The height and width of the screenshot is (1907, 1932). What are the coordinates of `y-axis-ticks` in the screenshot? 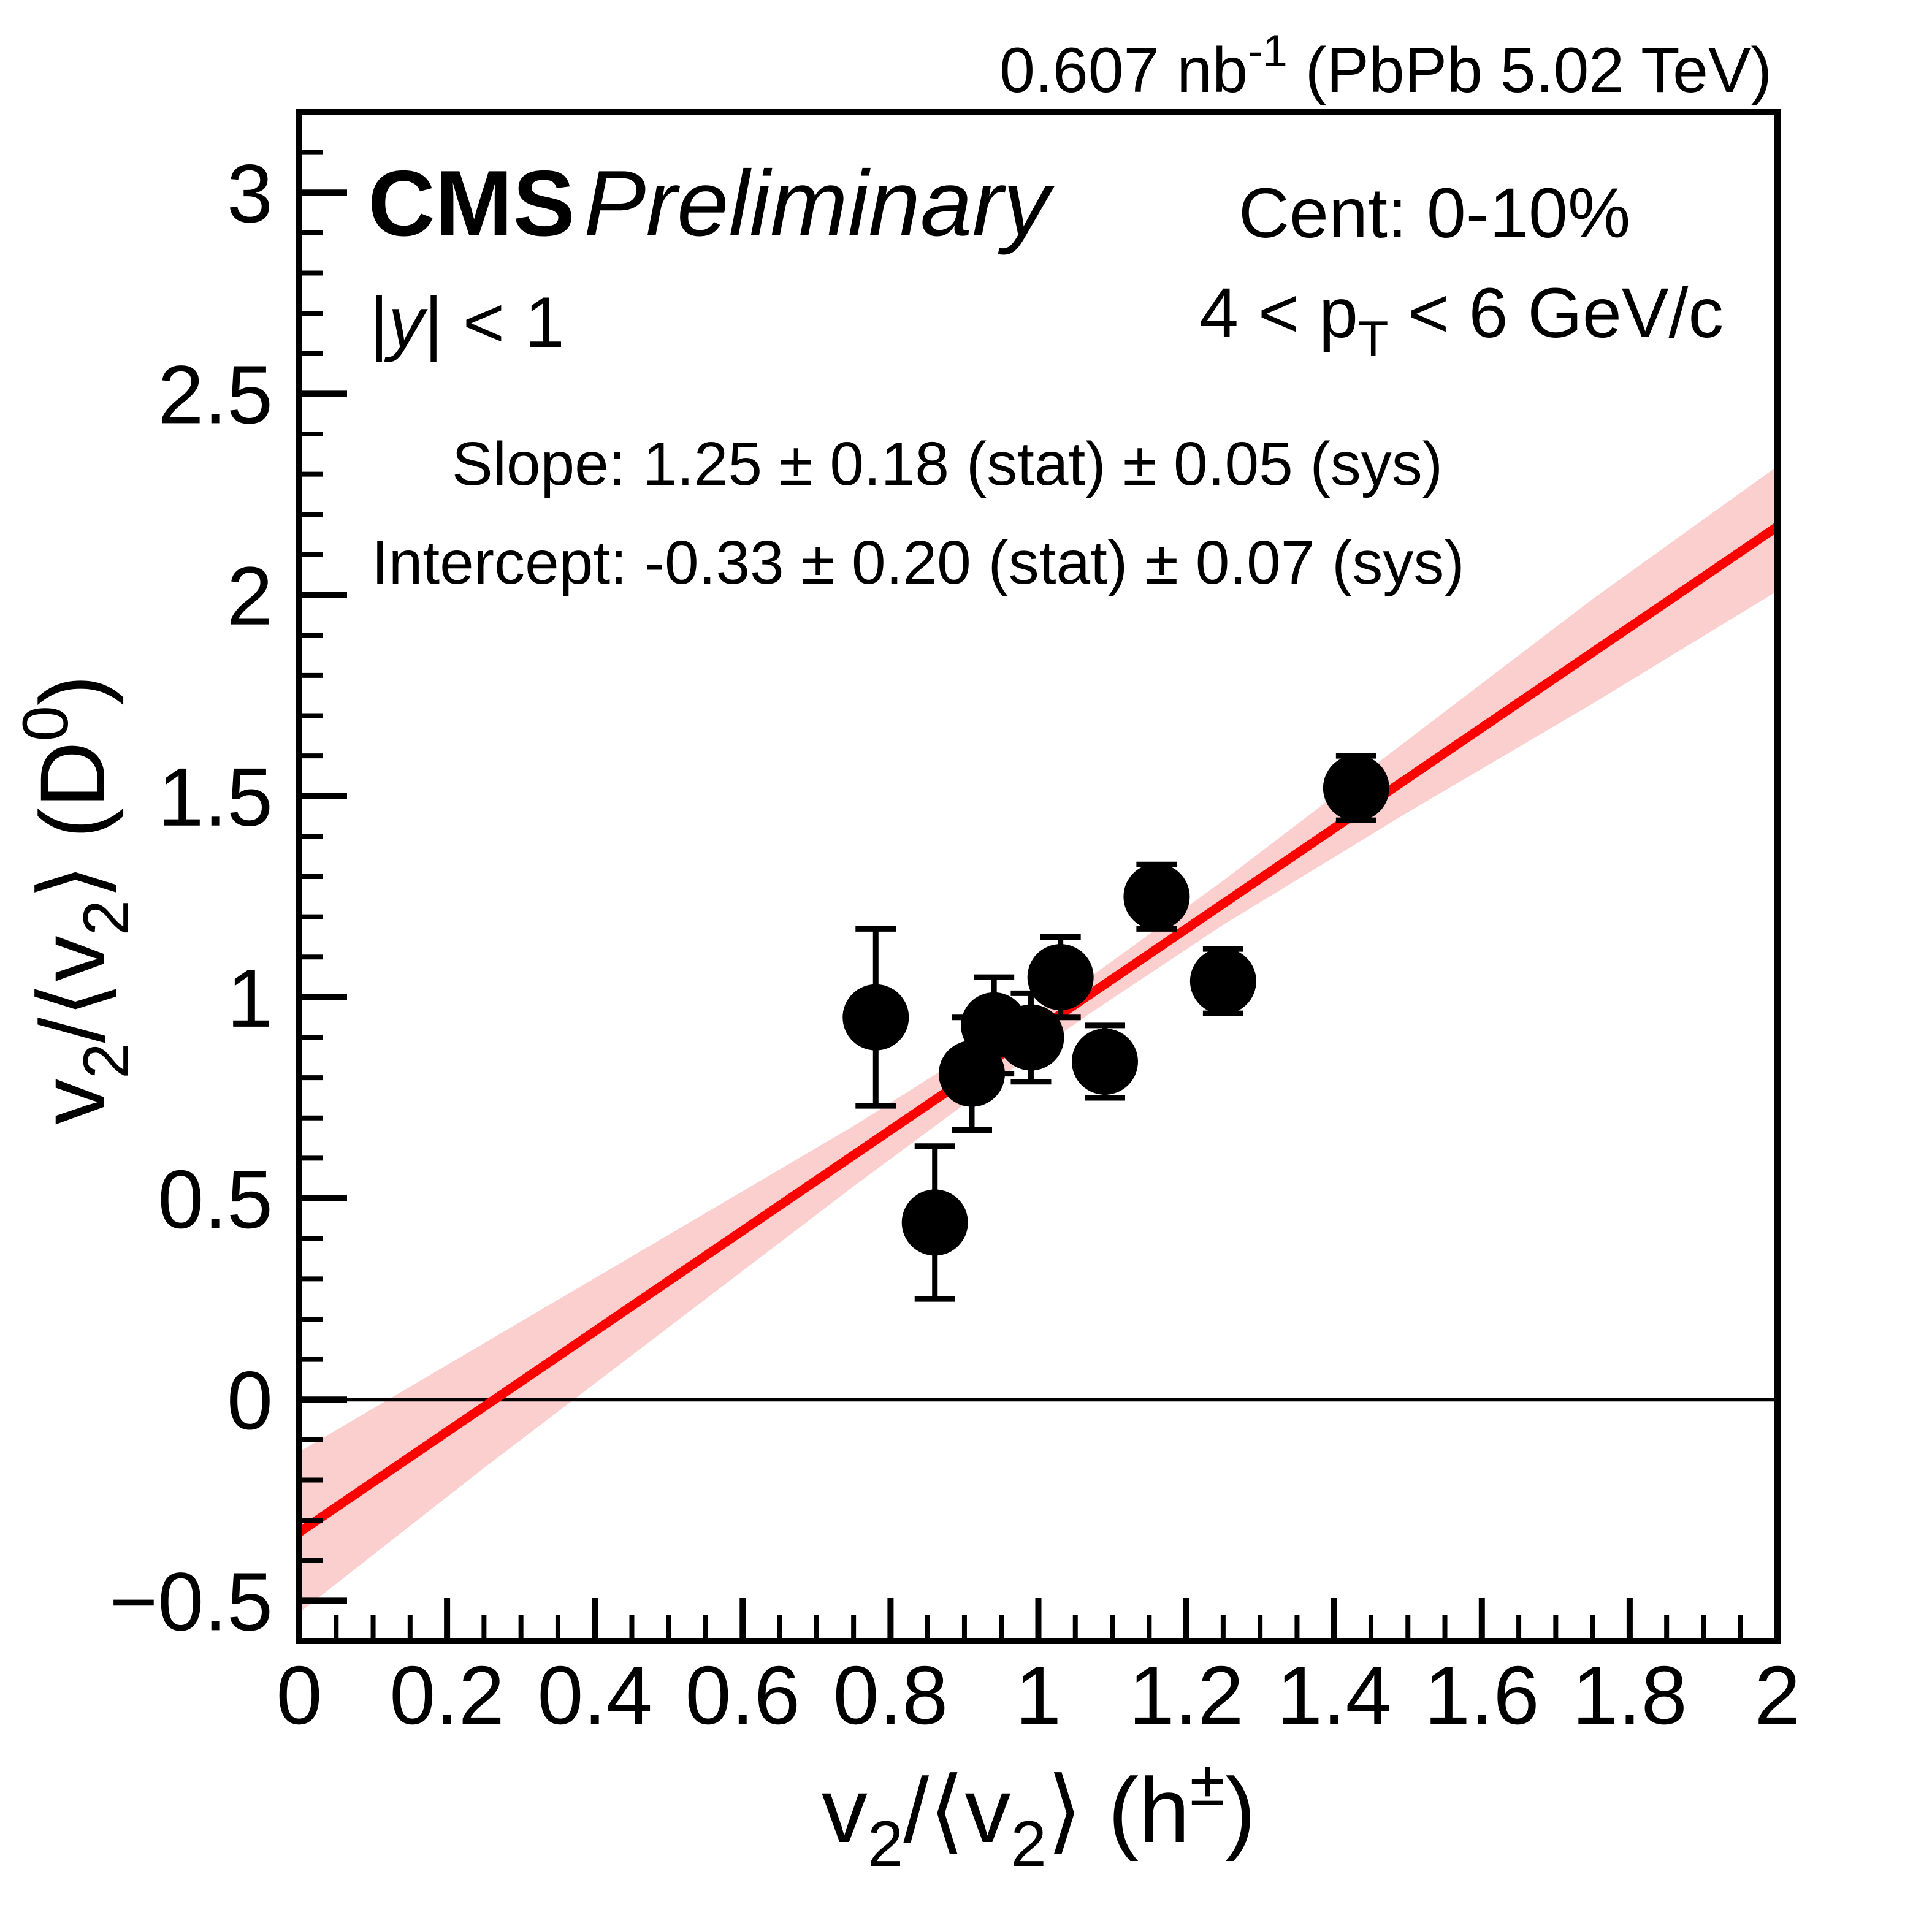 It's located at (323, 877).